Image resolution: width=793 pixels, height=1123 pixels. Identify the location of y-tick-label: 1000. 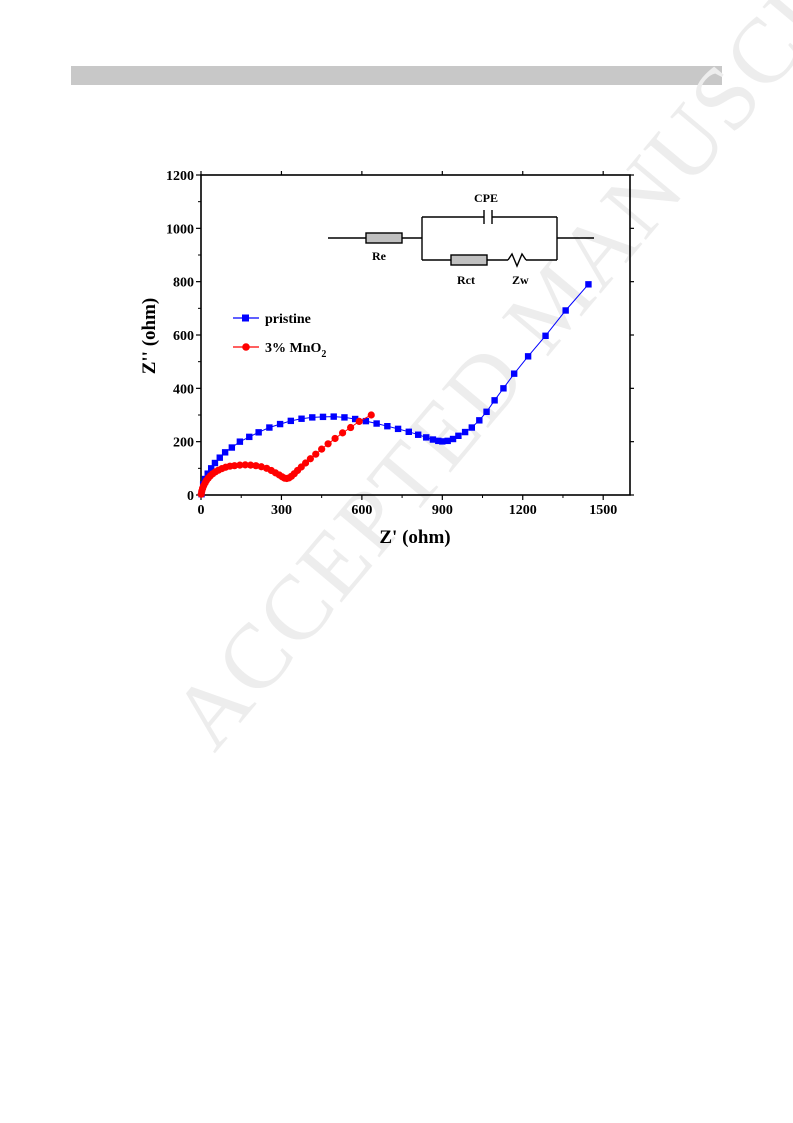
(180, 229).